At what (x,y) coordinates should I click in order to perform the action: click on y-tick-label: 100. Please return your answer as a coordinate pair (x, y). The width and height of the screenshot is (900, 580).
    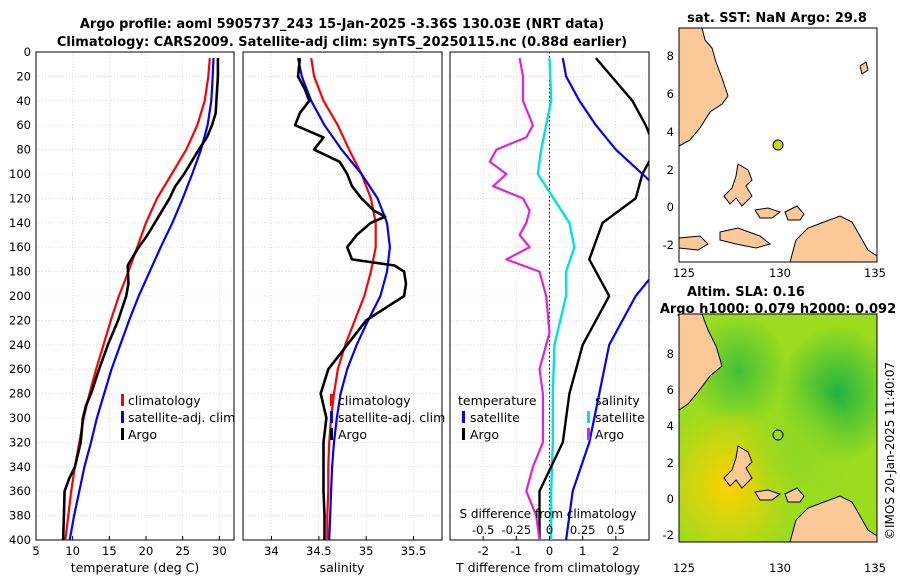
    Looking at the image, I should click on (20, 174).